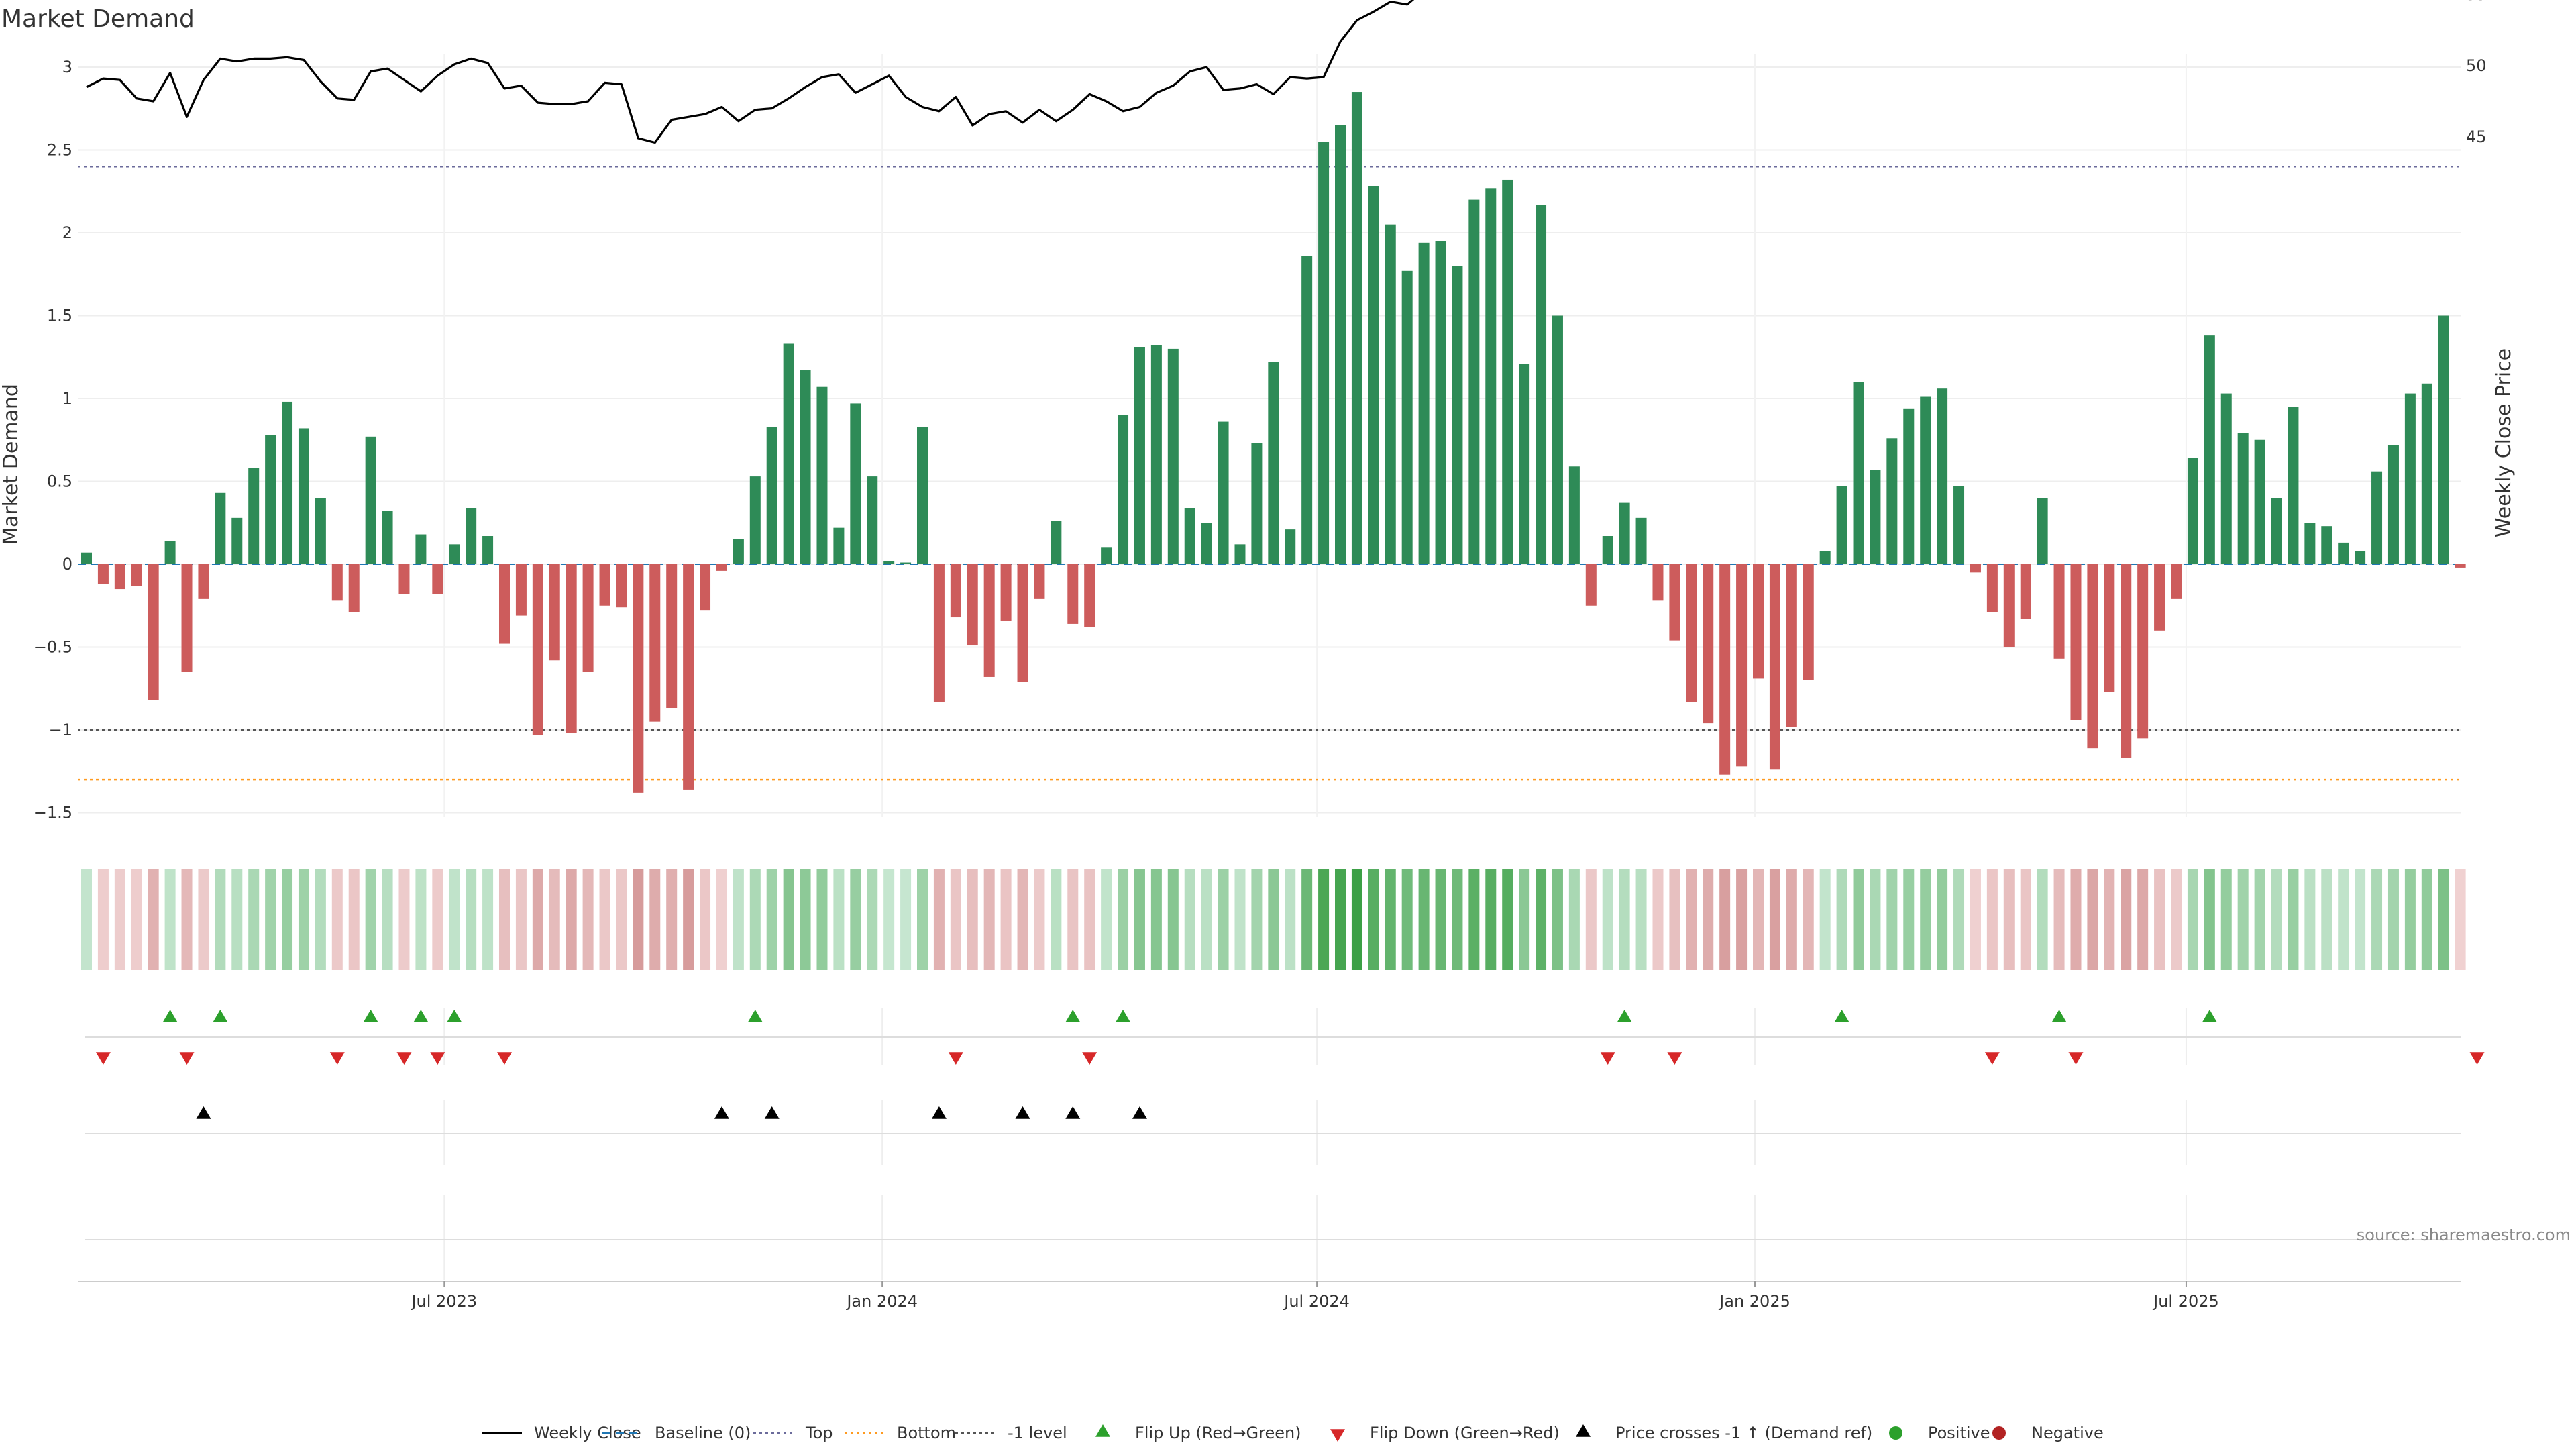  What do you see at coordinates (1273, 1120) in the screenshot?
I see `price-cross-panel` at bounding box center [1273, 1120].